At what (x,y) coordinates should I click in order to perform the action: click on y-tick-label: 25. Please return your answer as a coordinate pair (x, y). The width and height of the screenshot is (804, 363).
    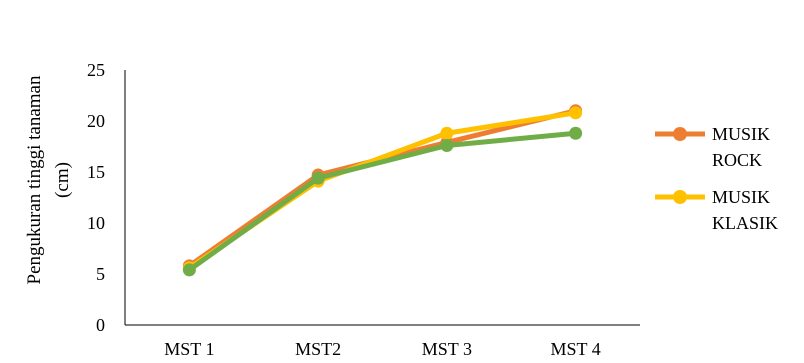
    Looking at the image, I should click on (96, 70).